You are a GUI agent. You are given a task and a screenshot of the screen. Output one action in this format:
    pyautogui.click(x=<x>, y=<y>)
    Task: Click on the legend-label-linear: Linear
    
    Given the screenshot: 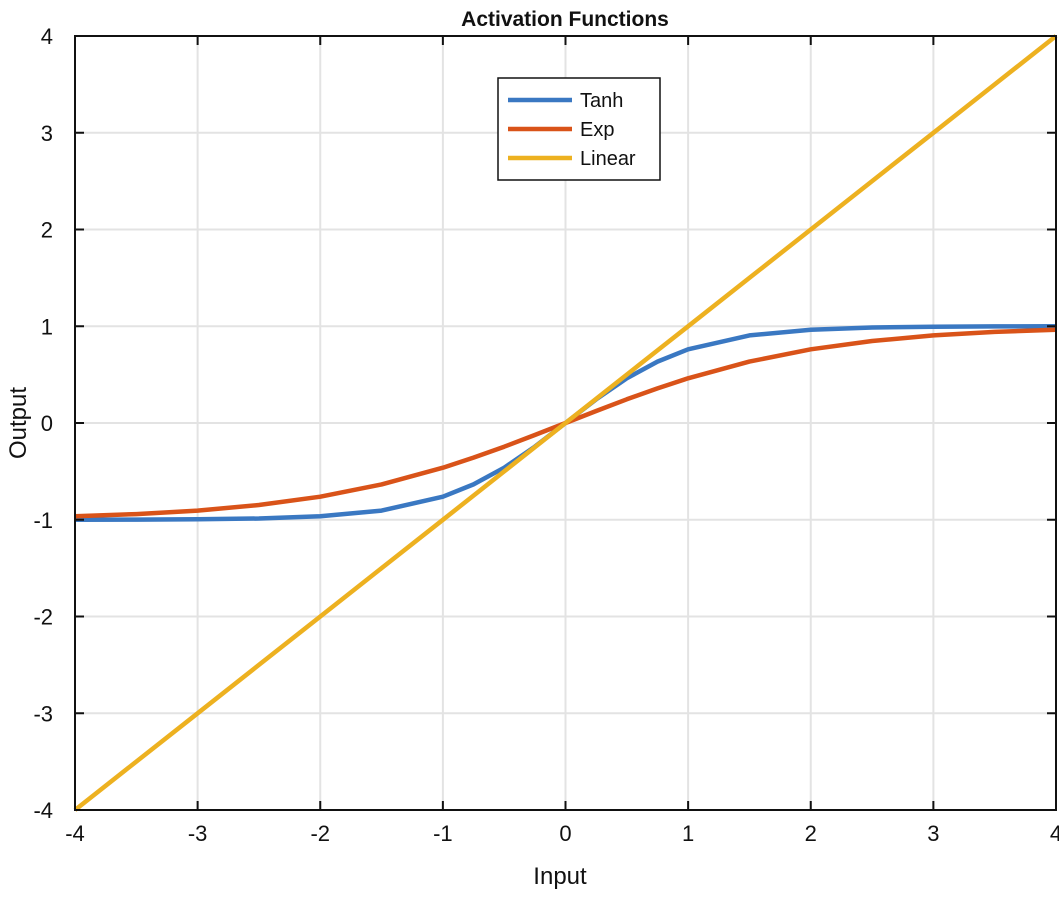 What is the action you would take?
    pyautogui.click(x=608, y=159)
    